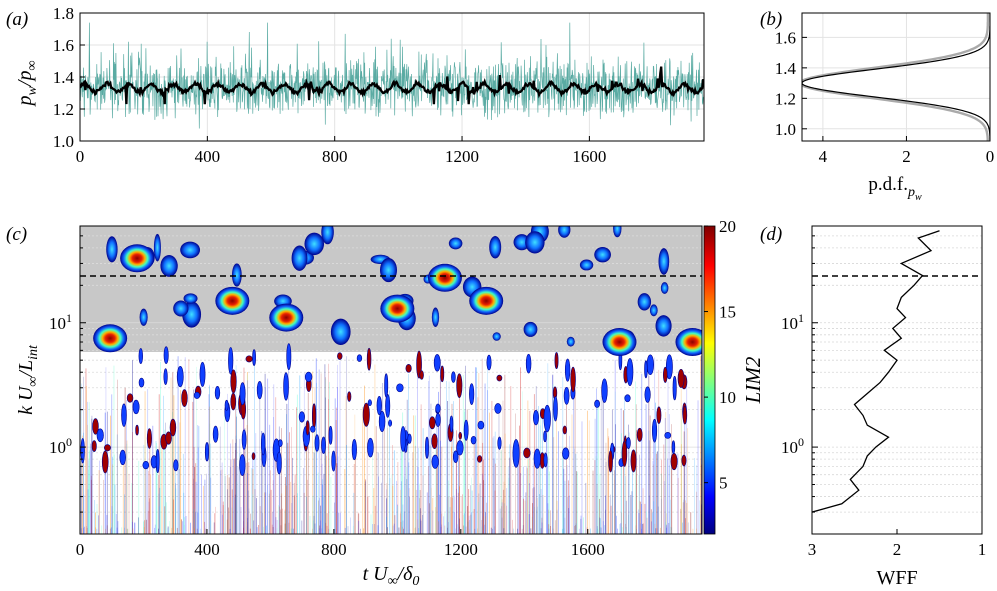  I want to click on panel-b-ticks: 4 2 0 1.0 1.2 1.4 1.6, so click(885, 97).